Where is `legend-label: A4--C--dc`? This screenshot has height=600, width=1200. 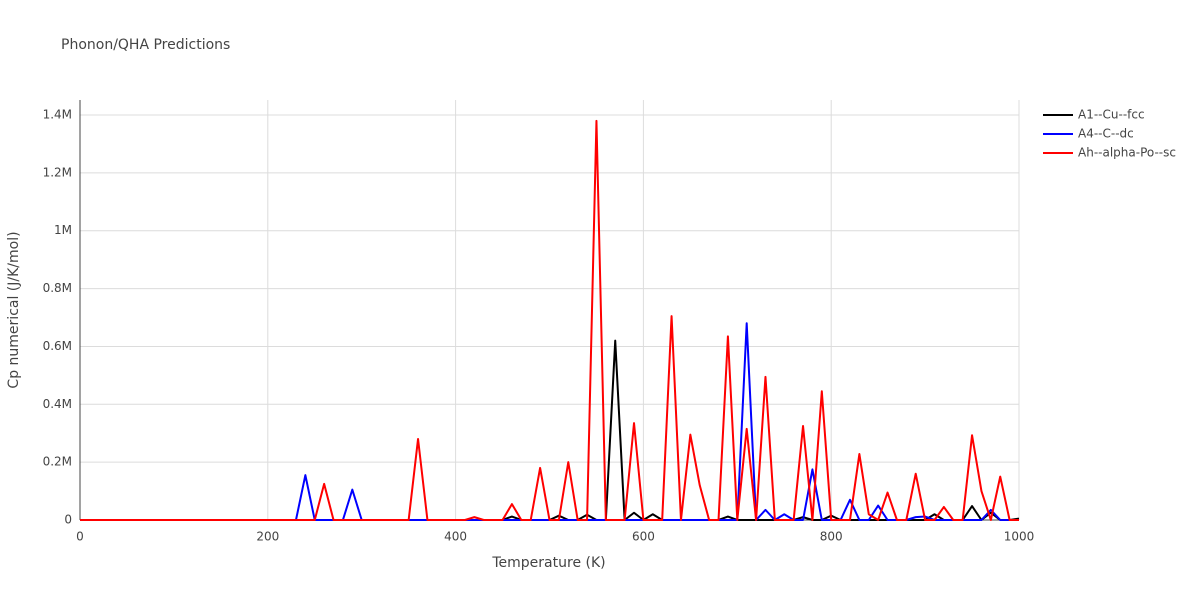
legend-label: A4--C--dc is located at coordinates (1106, 134).